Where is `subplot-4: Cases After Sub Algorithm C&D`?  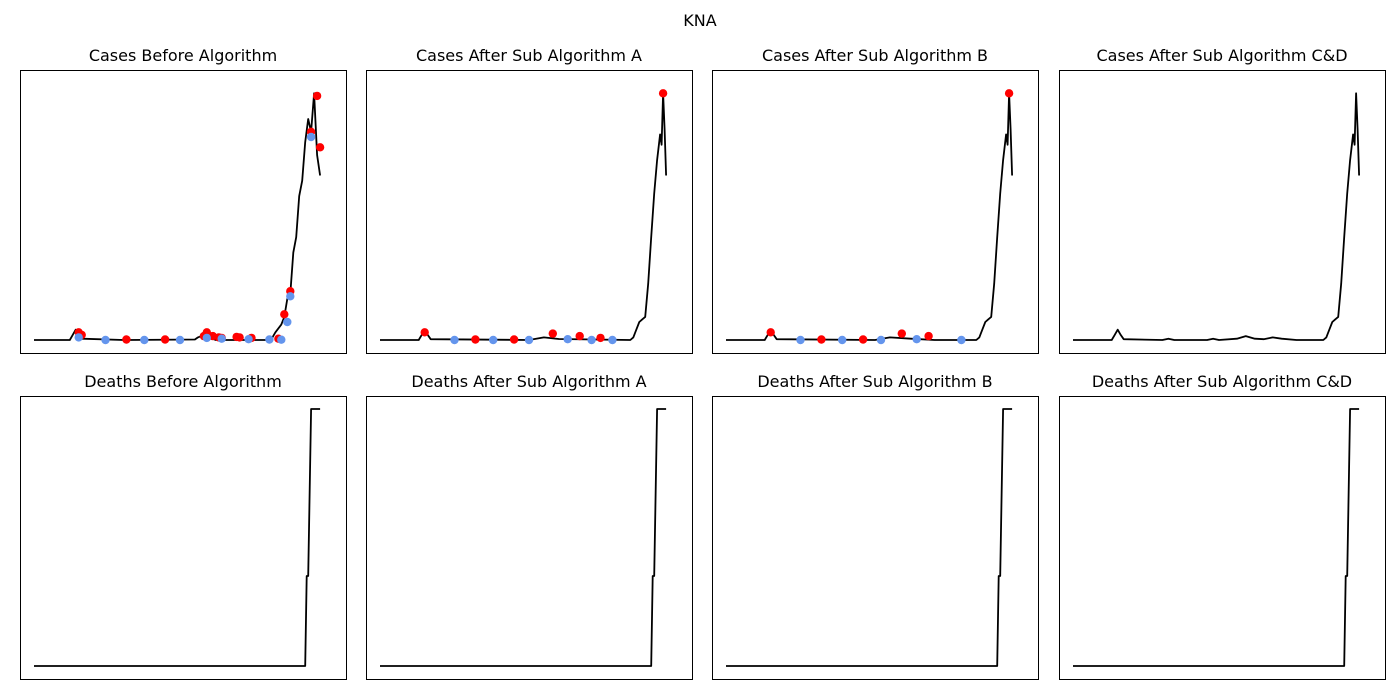 subplot-4: Cases After Sub Algorithm C&D is located at coordinates (1222, 200).